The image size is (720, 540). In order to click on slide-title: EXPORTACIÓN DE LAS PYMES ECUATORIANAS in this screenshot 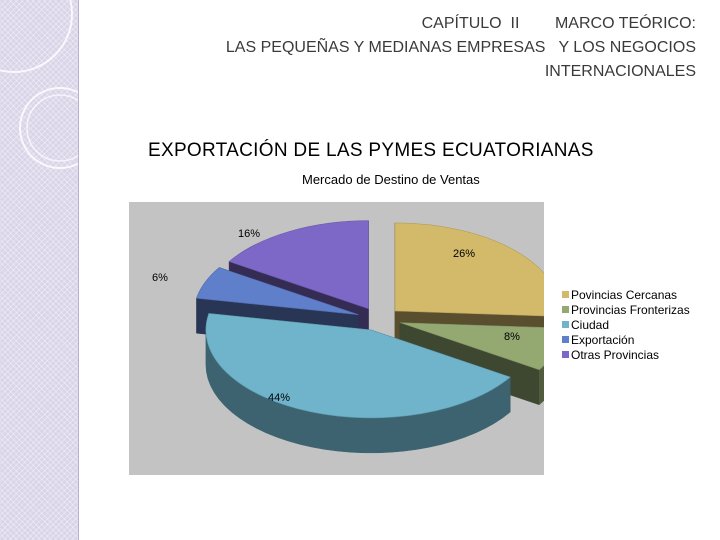, I will do `click(371, 150)`.